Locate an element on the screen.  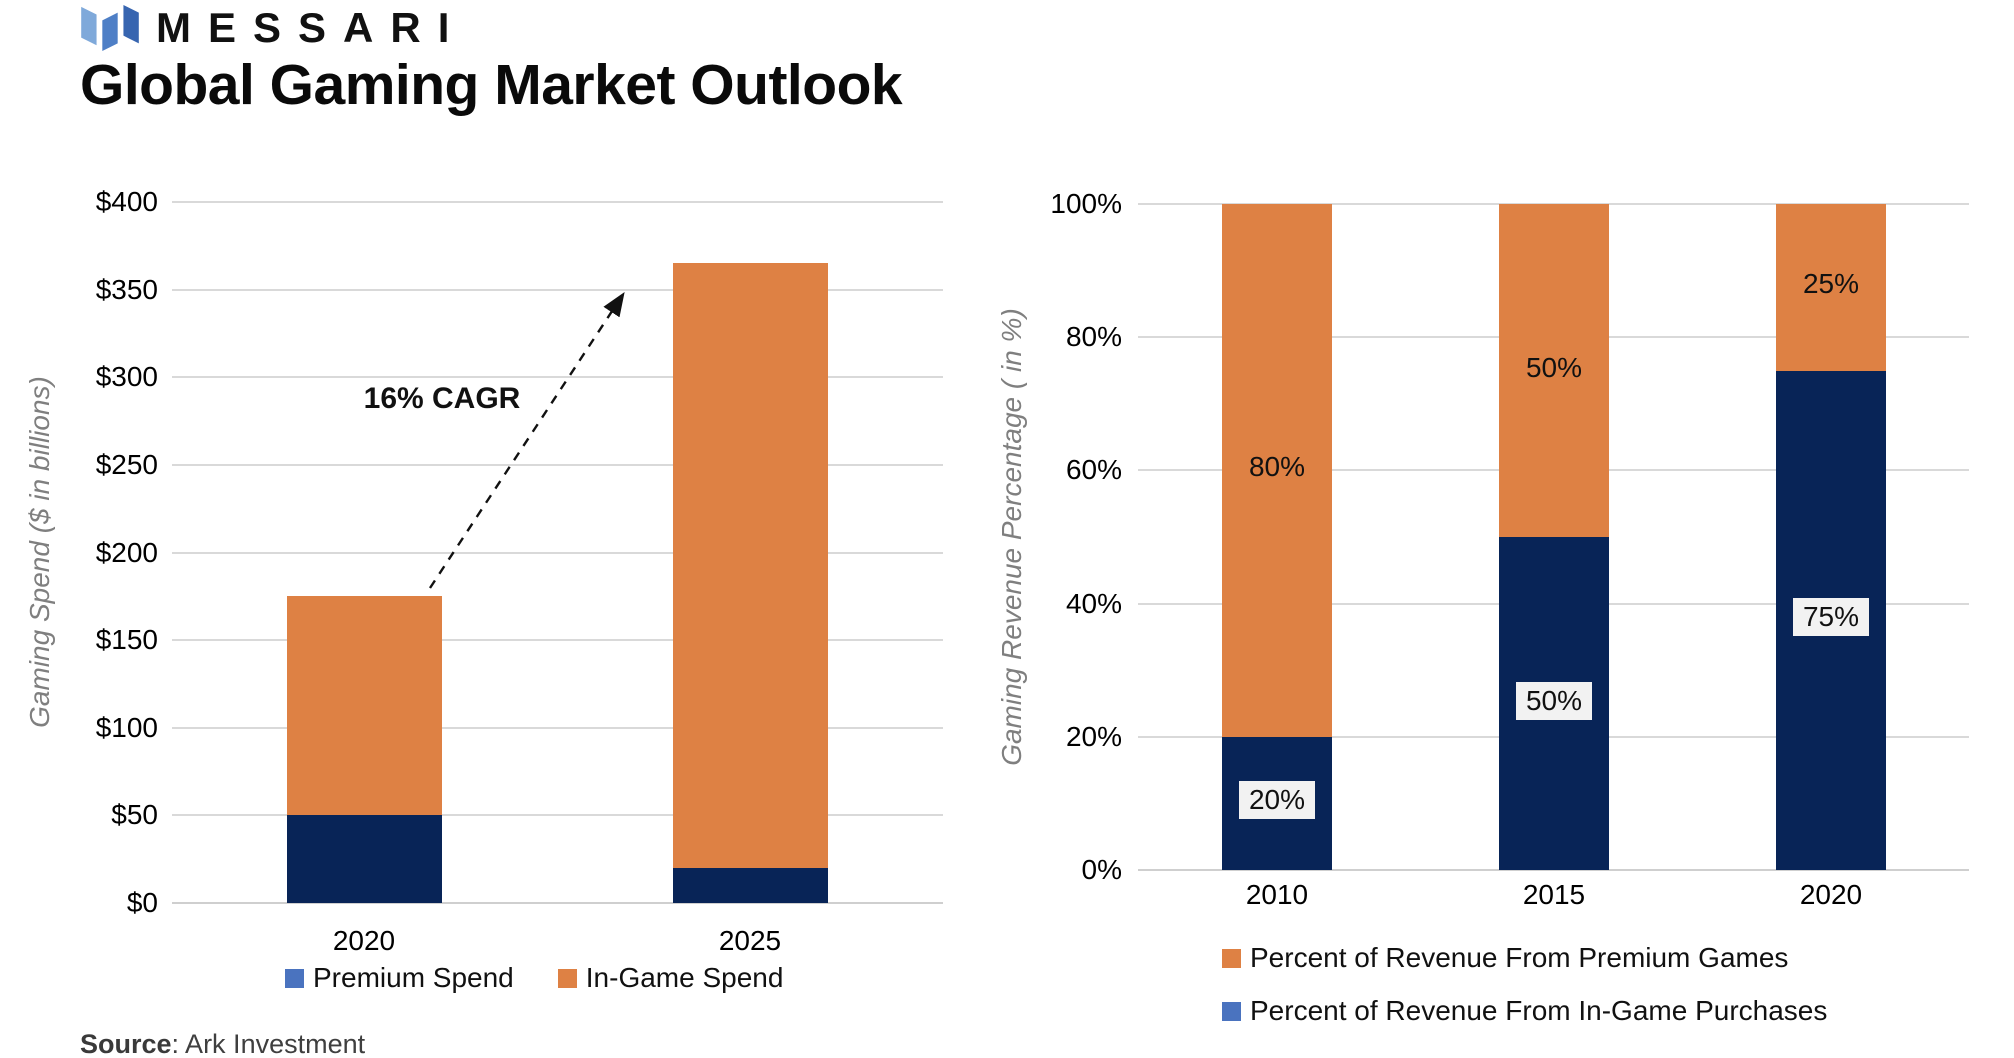
ingame-spend-swatch-icon is located at coordinates (567, 978).